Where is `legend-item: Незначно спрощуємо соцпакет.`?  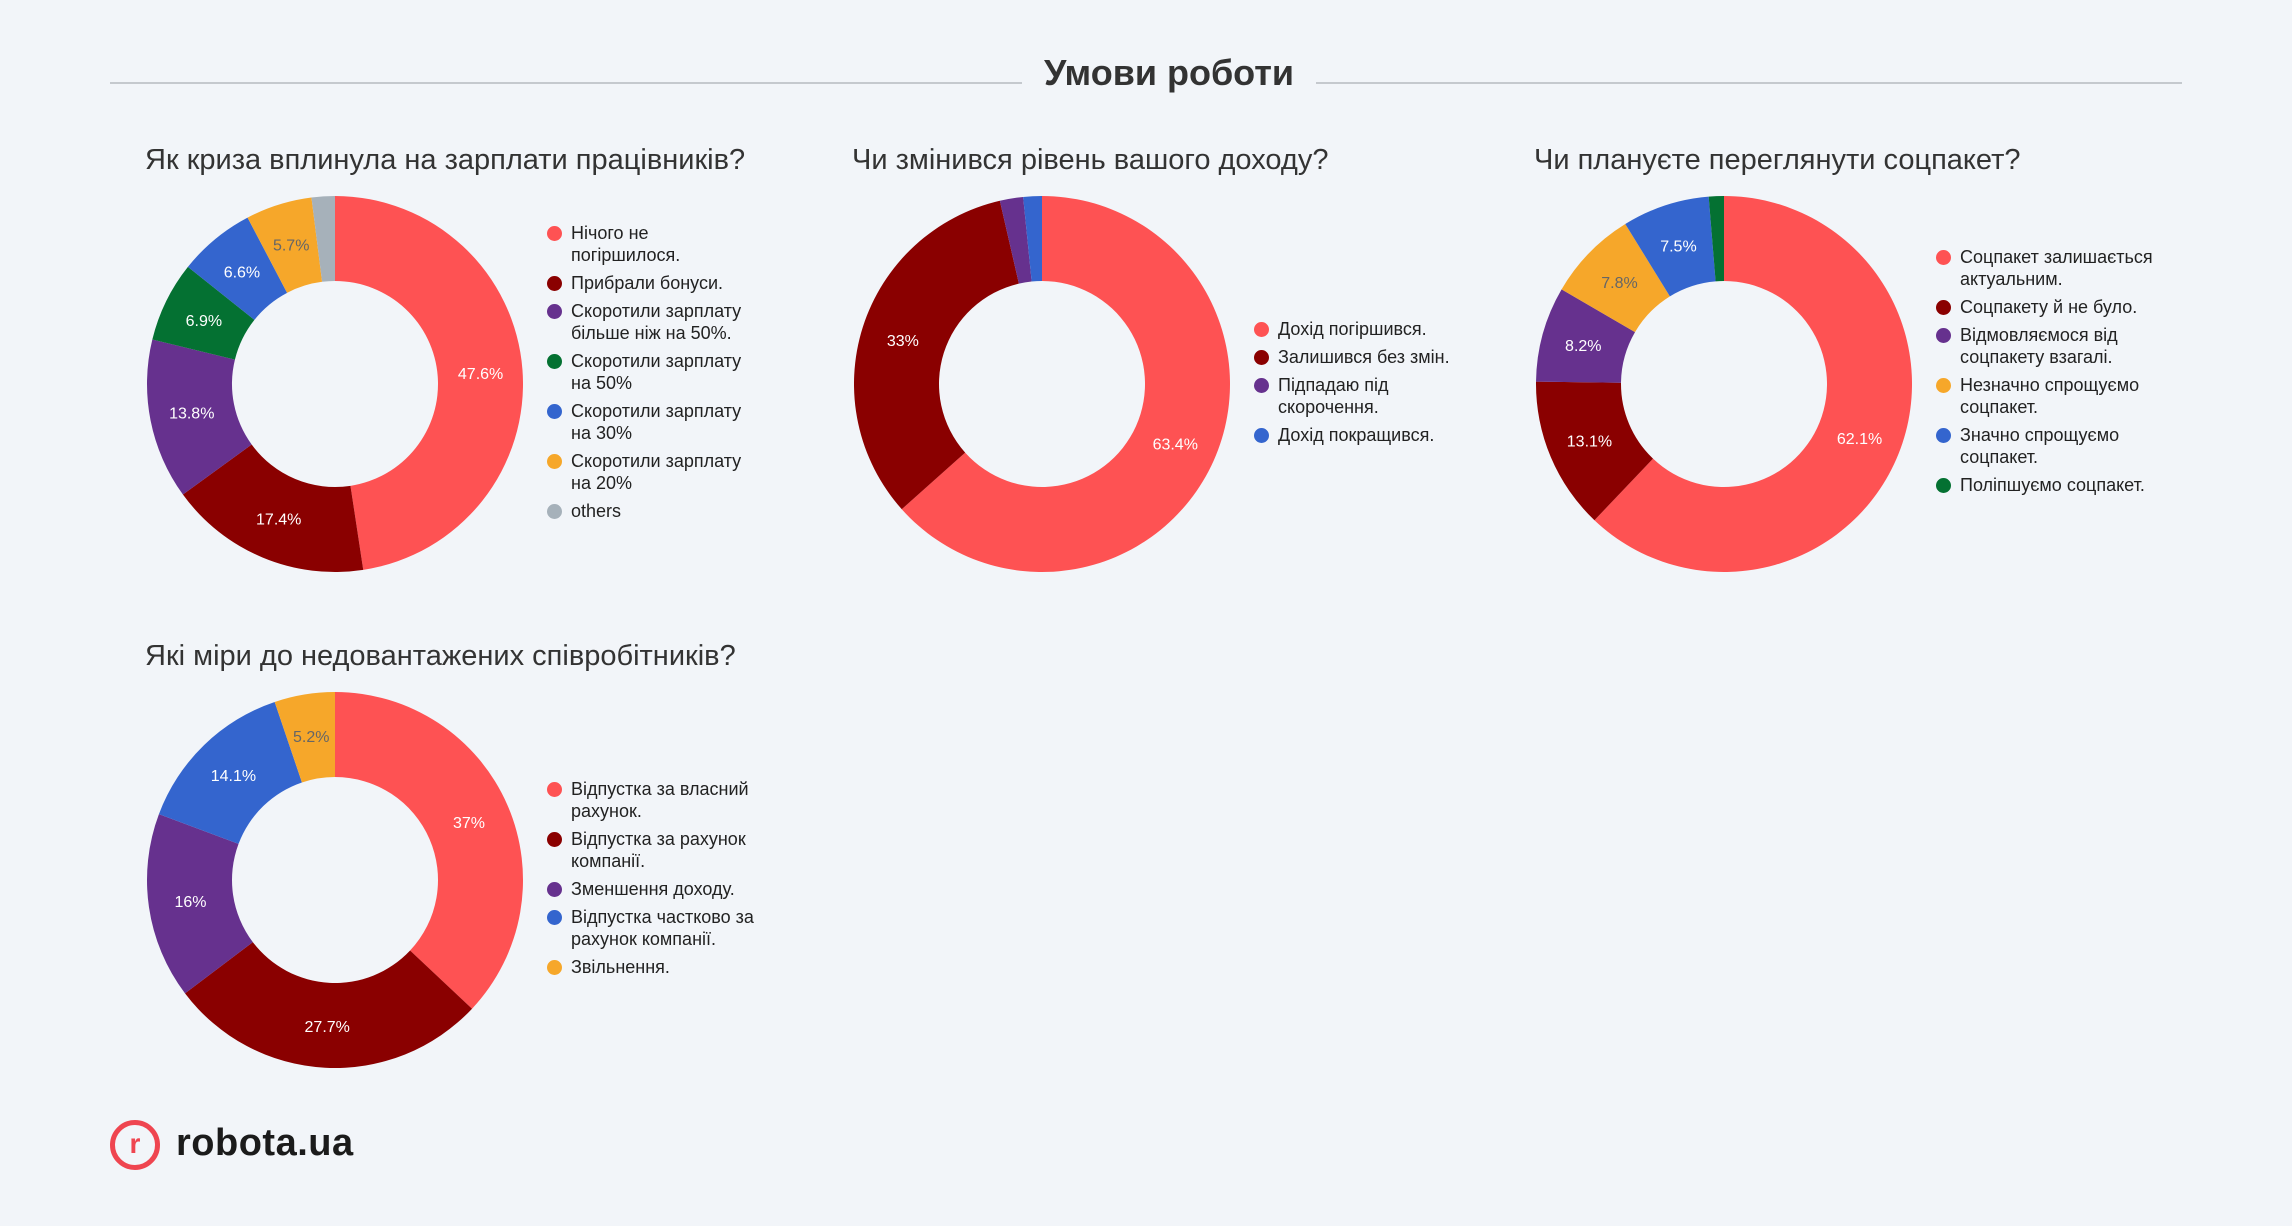 legend-item: Незначно спрощуємо соцпакет. is located at coordinates (2051, 396).